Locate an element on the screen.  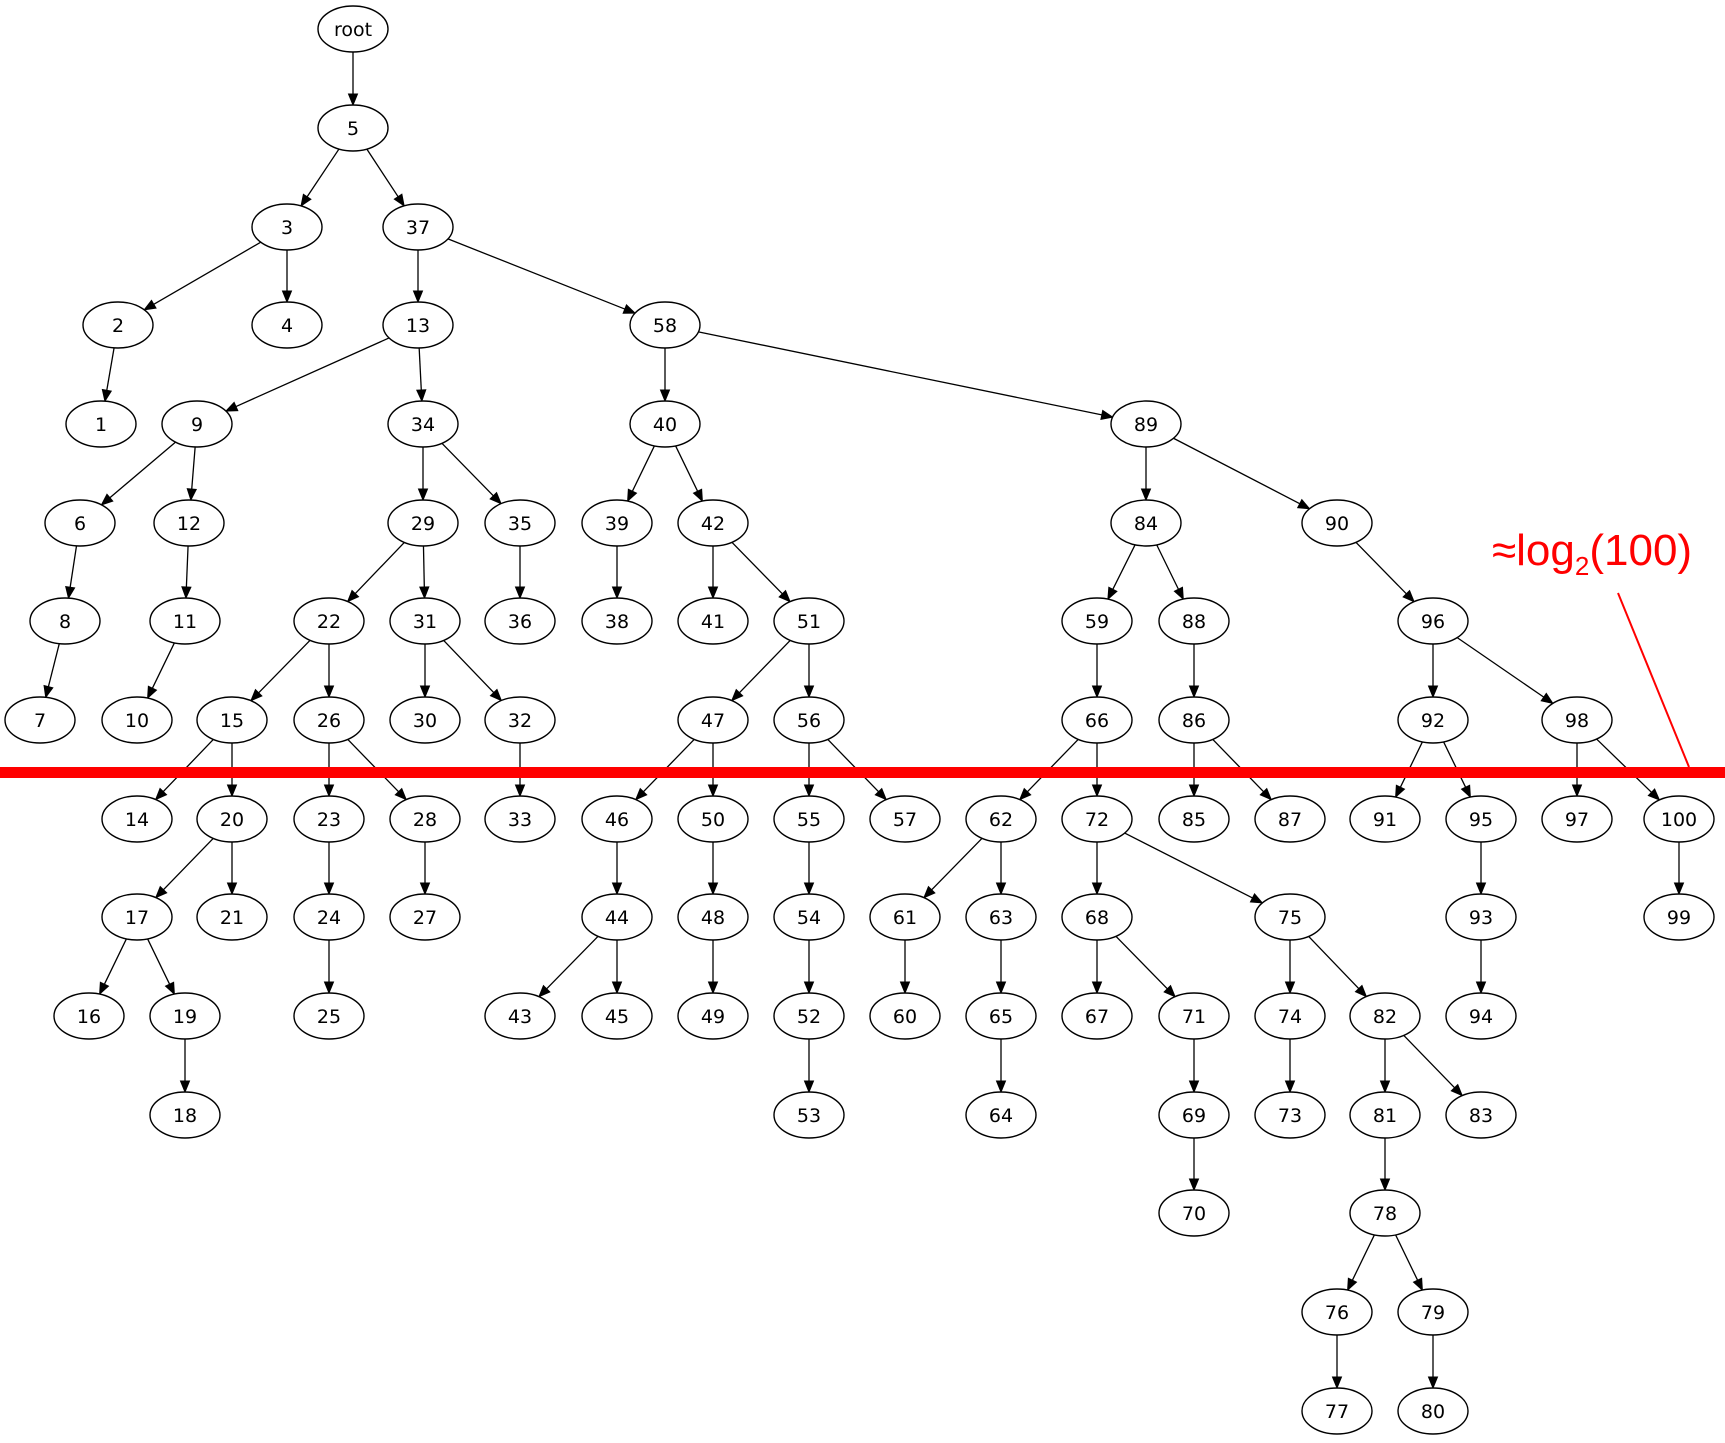
node-label: 10 is located at coordinates (137, 721).